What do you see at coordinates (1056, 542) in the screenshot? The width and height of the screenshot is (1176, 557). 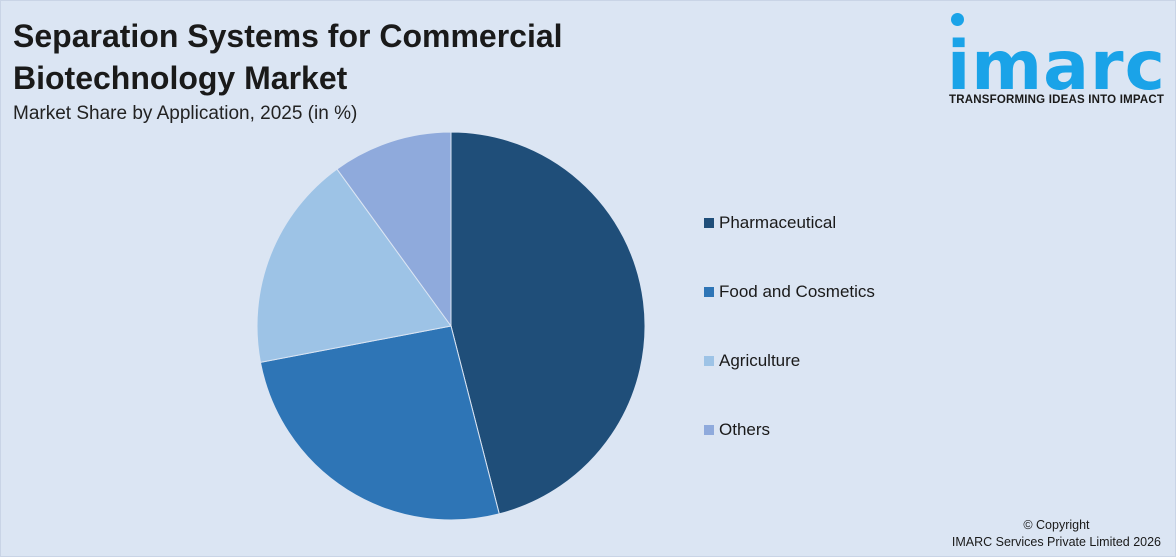 I see `copyright-company: IMARC Services Private Limited 2026` at bounding box center [1056, 542].